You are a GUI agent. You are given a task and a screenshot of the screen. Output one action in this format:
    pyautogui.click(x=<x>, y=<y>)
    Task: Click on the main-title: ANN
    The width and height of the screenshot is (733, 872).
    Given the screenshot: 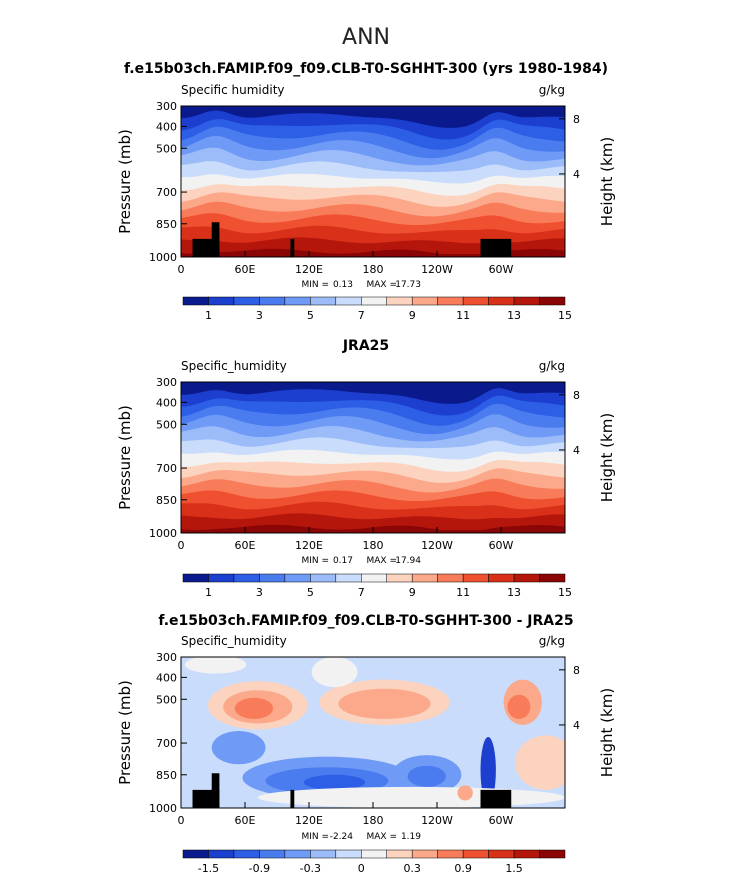 What is the action you would take?
    pyautogui.click(x=366, y=37)
    